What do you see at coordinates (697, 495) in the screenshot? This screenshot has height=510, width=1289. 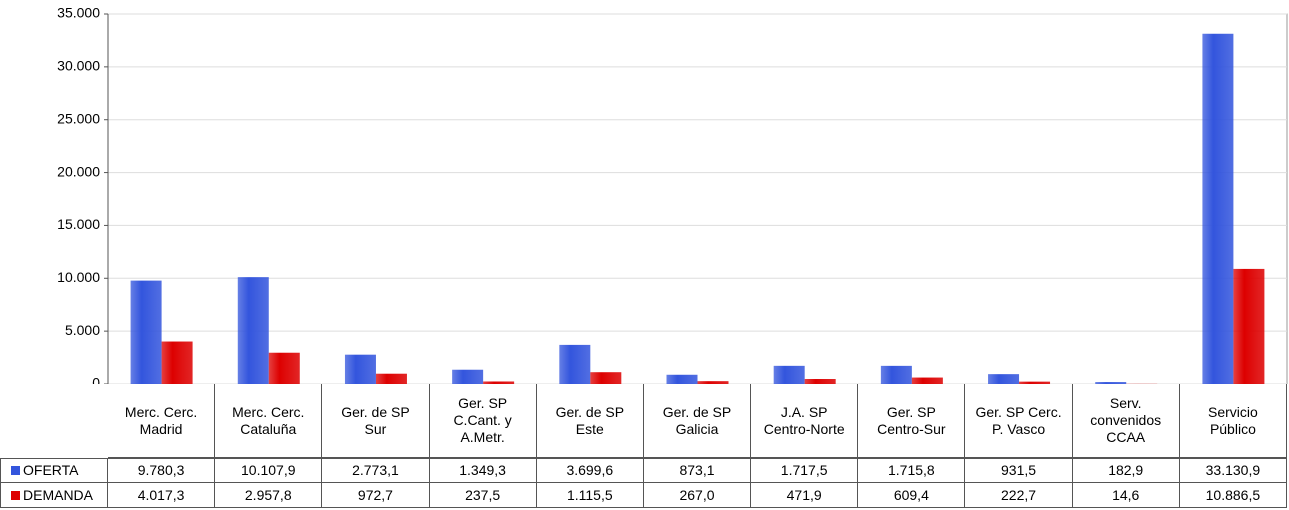 I see `value-label: 267,0` at bounding box center [697, 495].